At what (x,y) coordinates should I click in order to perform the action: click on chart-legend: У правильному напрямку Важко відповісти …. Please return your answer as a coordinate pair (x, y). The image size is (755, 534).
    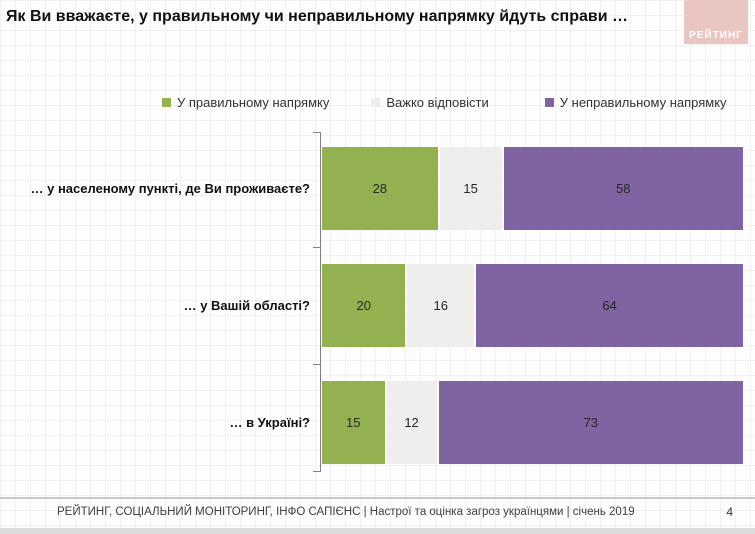
    Looking at the image, I should click on (444, 102).